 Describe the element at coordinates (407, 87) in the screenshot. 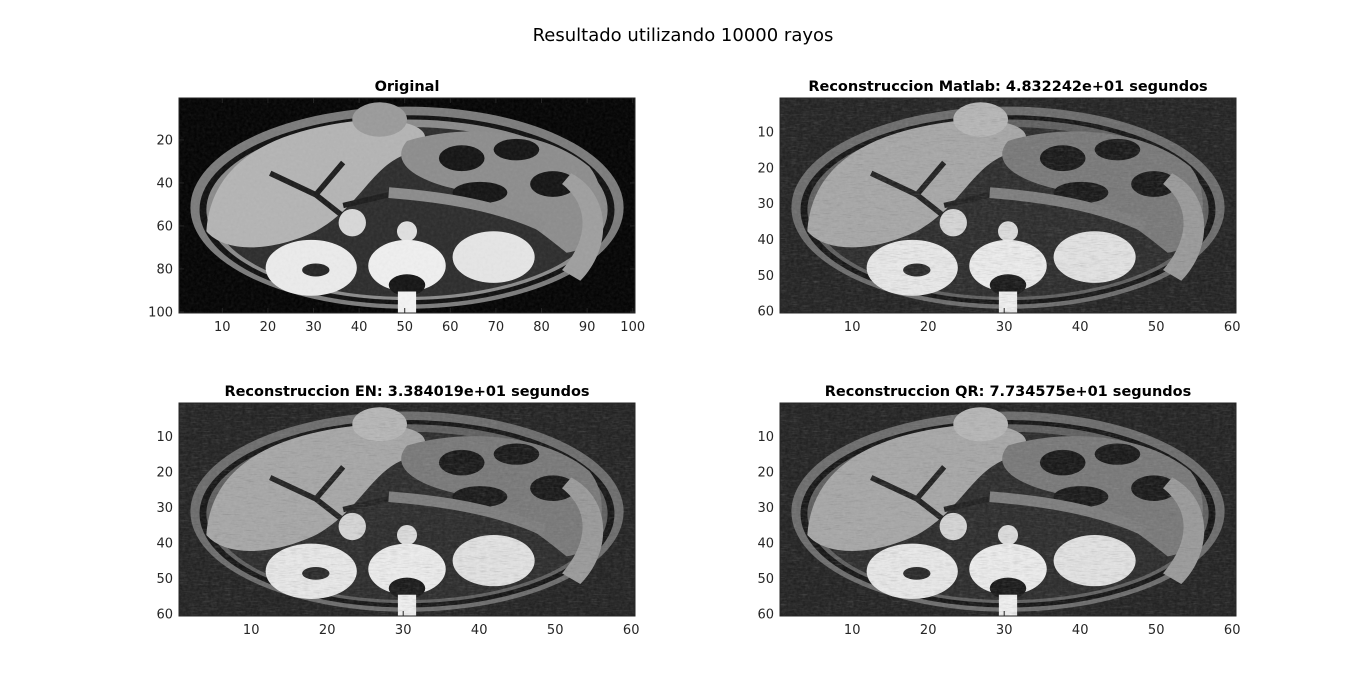

I see `axes-title: Original` at that location.